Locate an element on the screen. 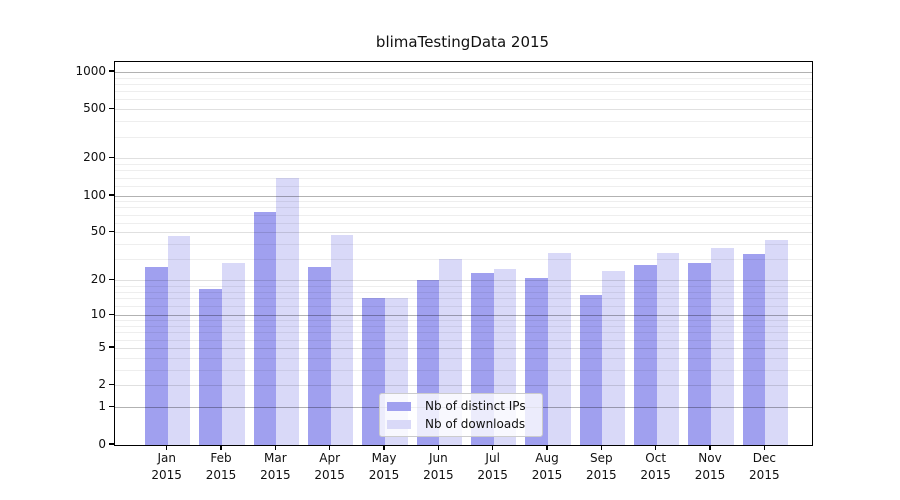 This screenshot has width=900, height=500. x-tick-month: Feb is located at coordinates (221, 458).